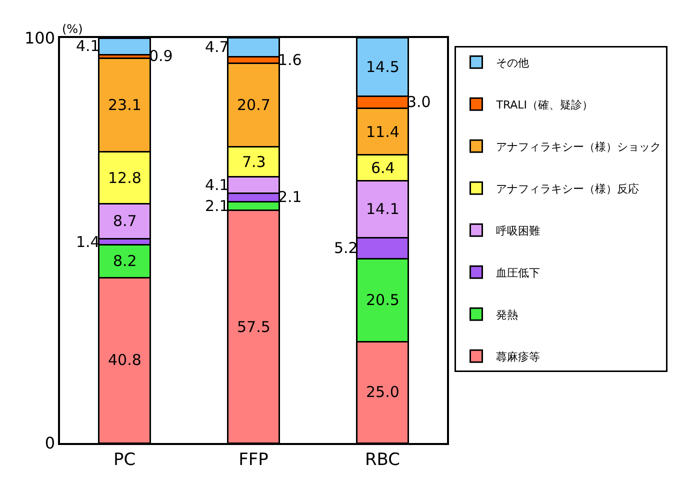  What do you see at coordinates (253, 327) in the screenshot?
I see `data-label: 57.5` at bounding box center [253, 327].